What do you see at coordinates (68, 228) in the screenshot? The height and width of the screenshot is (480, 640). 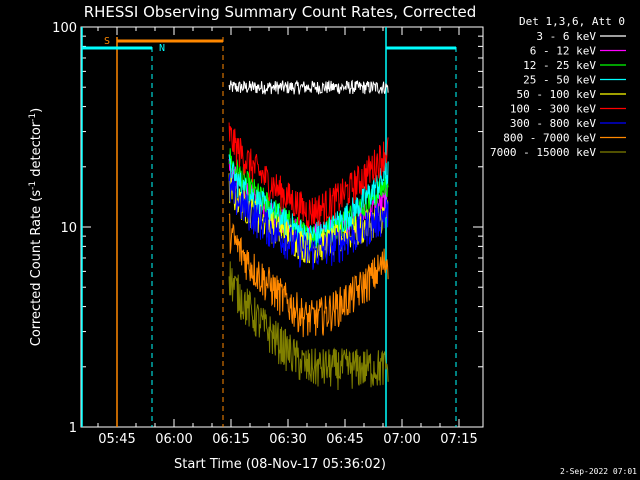 I see `y-tick-label-1: 10` at bounding box center [68, 228].